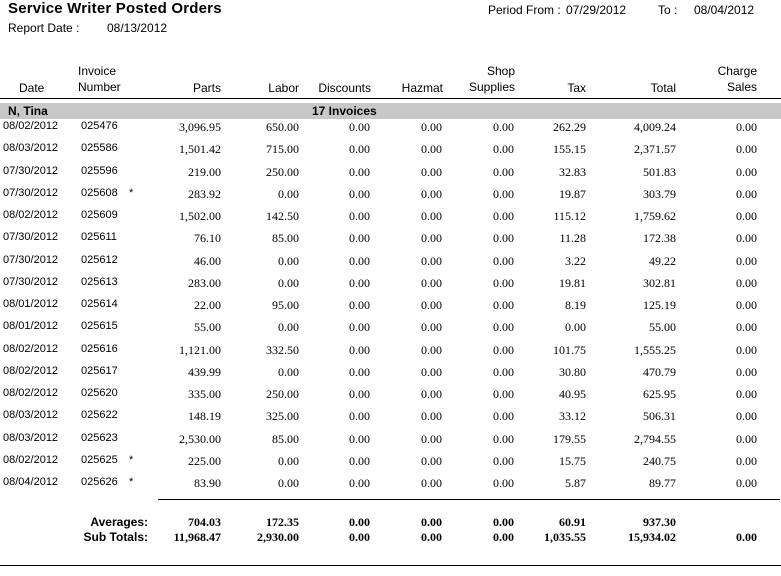 The height and width of the screenshot is (576, 781). Describe the element at coordinates (652, 537) in the screenshot. I see `subtotals-total: 15,934.02` at that location.